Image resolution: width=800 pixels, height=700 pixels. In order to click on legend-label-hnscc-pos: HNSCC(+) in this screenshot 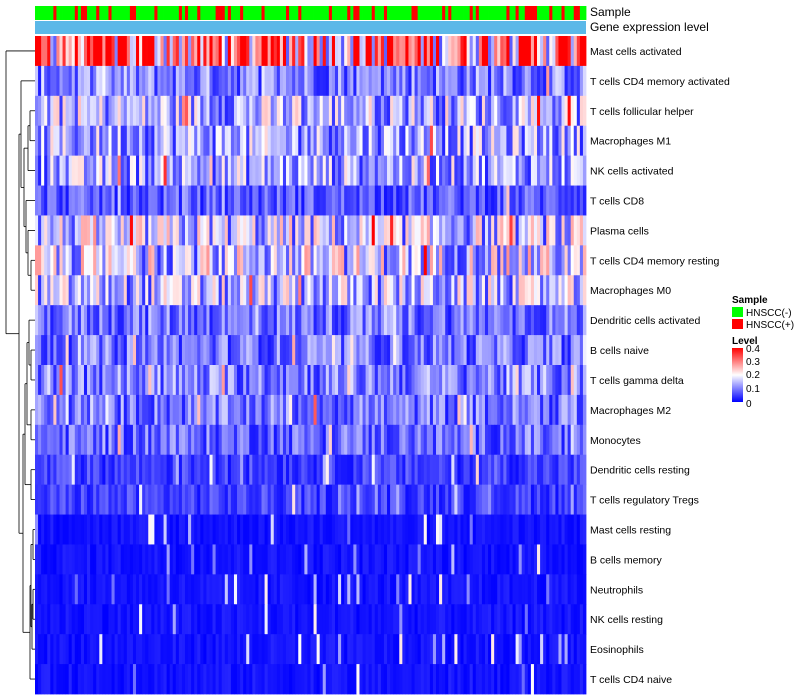, I will do `click(770, 325)`.